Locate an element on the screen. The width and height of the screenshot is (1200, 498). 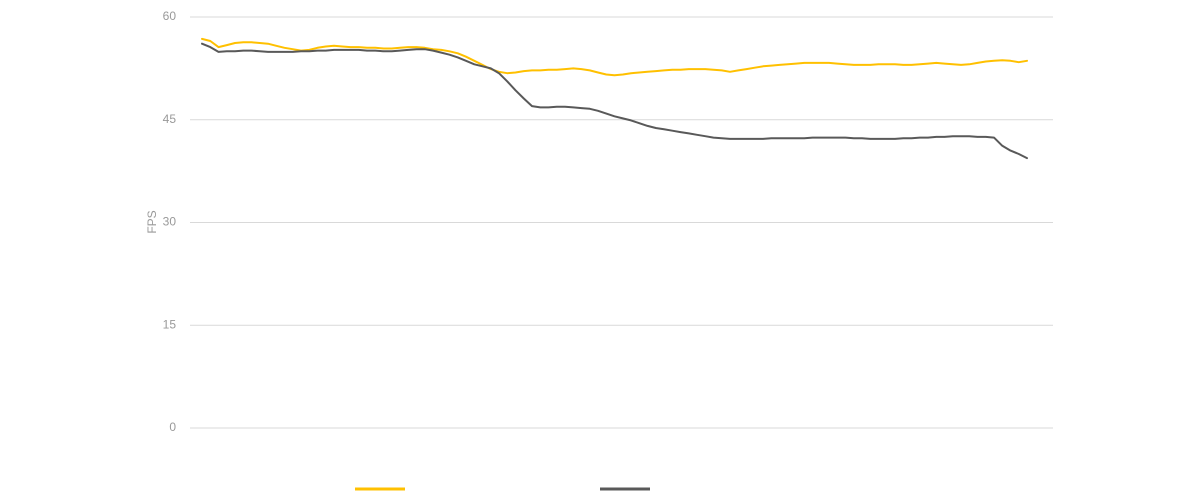
y-tick-label: 60 is located at coordinates (170, 16).